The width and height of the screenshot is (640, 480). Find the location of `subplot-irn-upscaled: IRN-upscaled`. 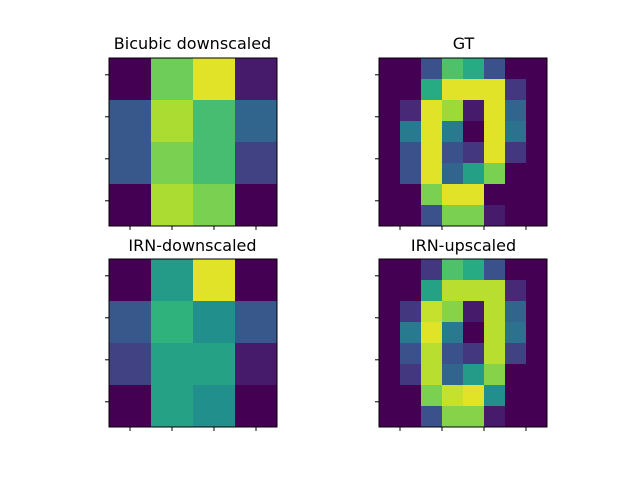

subplot-irn-upscaled: IRN-upscaled is located at coordinates (461, 333).